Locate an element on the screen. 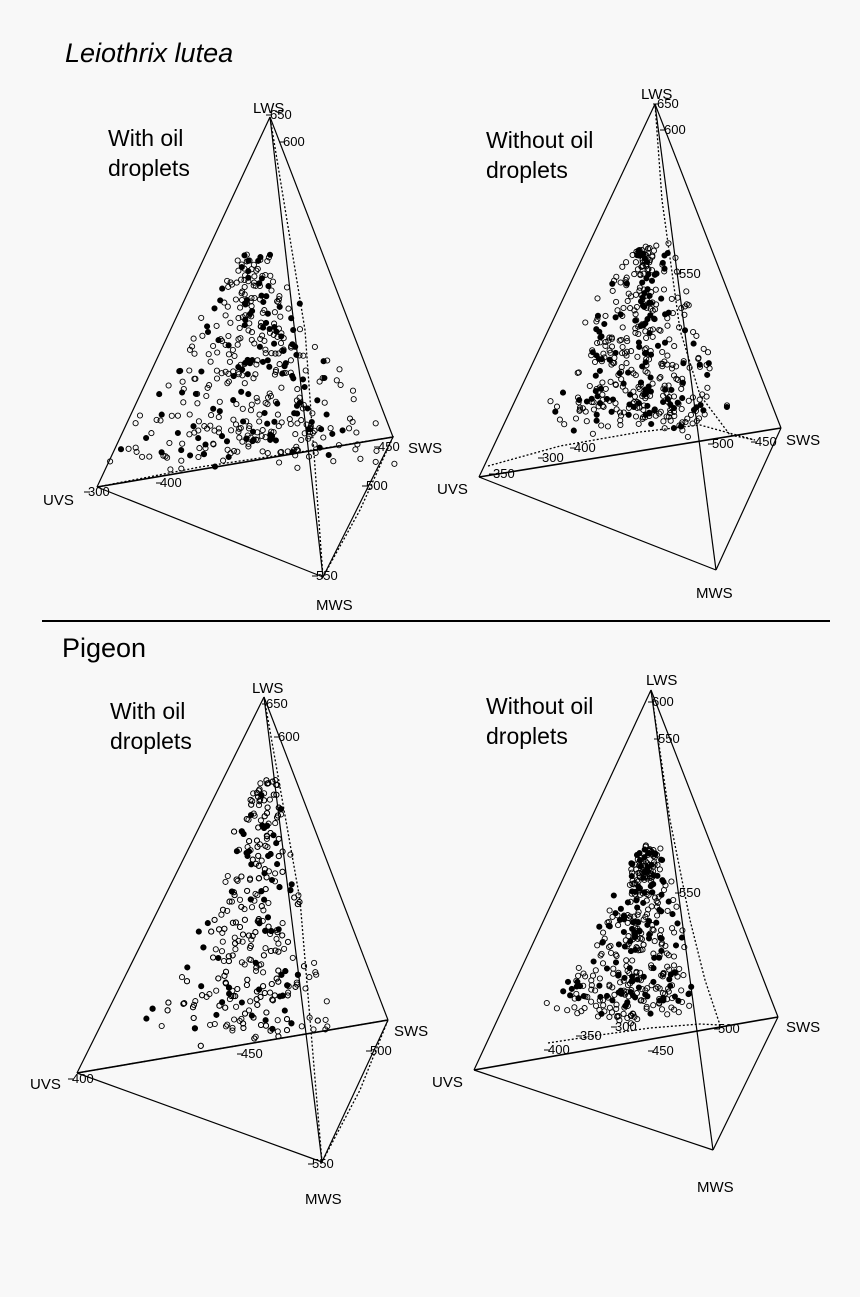 Image resolution: width=860 pixels, height=1297 pixels. vertex-label-sws: SWS is located at coordinates (803, 440).